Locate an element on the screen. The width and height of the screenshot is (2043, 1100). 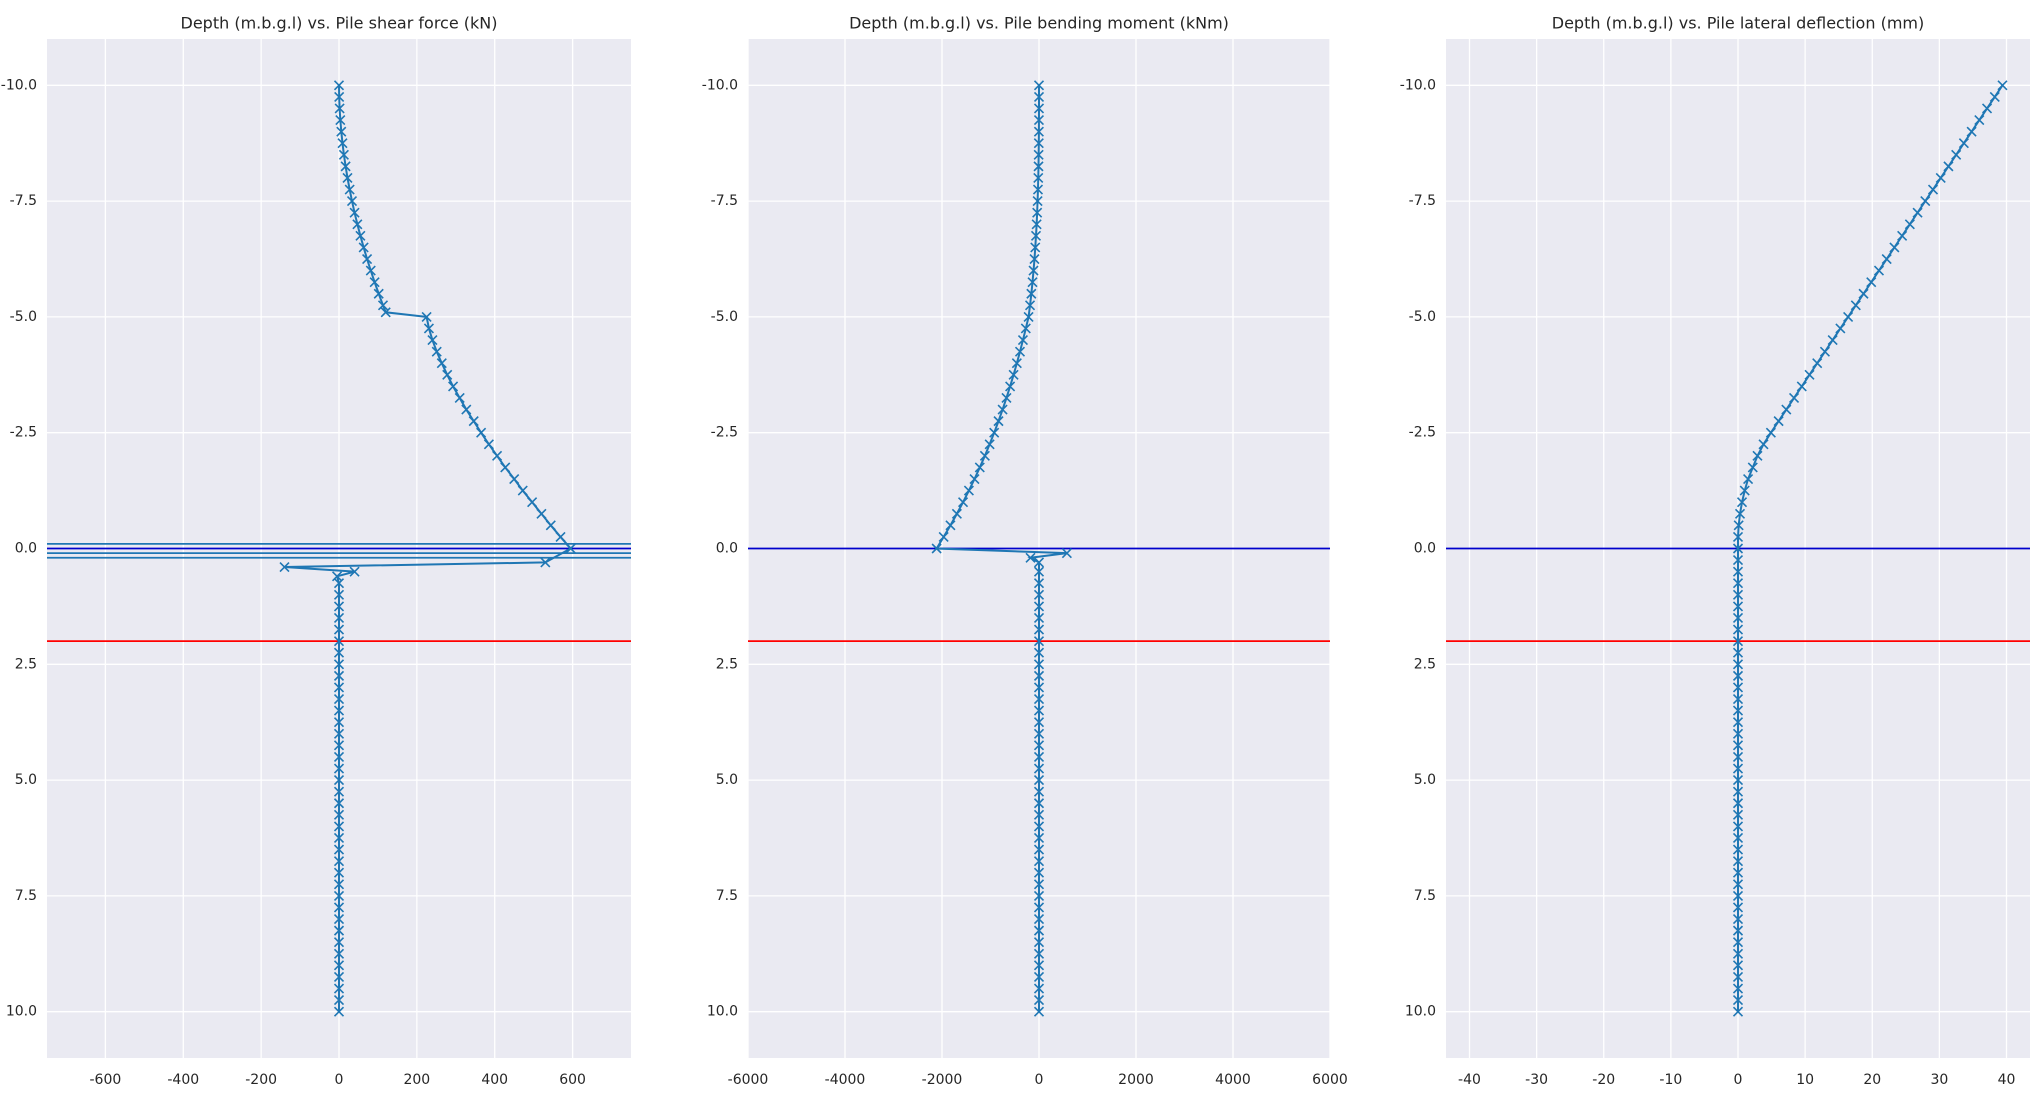
y-tick-label: 10.0 is located at coordinates (722, 1012).